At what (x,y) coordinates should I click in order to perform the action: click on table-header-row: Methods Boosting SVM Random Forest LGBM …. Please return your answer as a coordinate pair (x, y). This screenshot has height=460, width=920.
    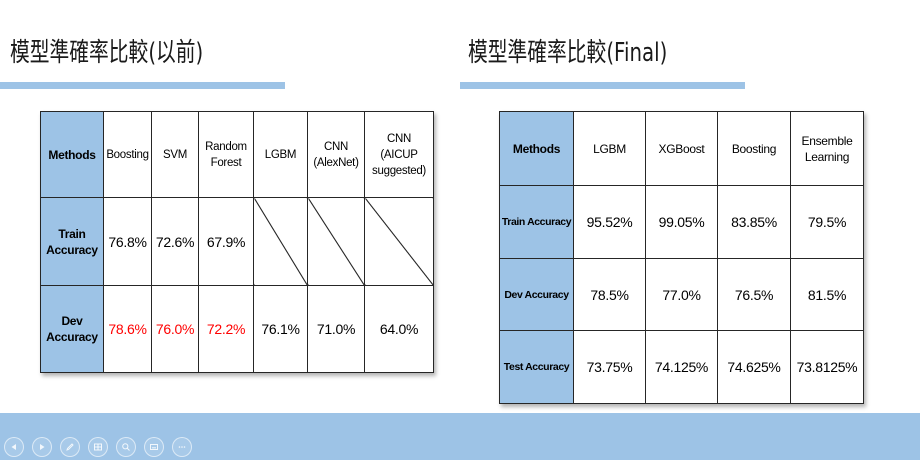
    Looking at the image, I should click on (237, 154).